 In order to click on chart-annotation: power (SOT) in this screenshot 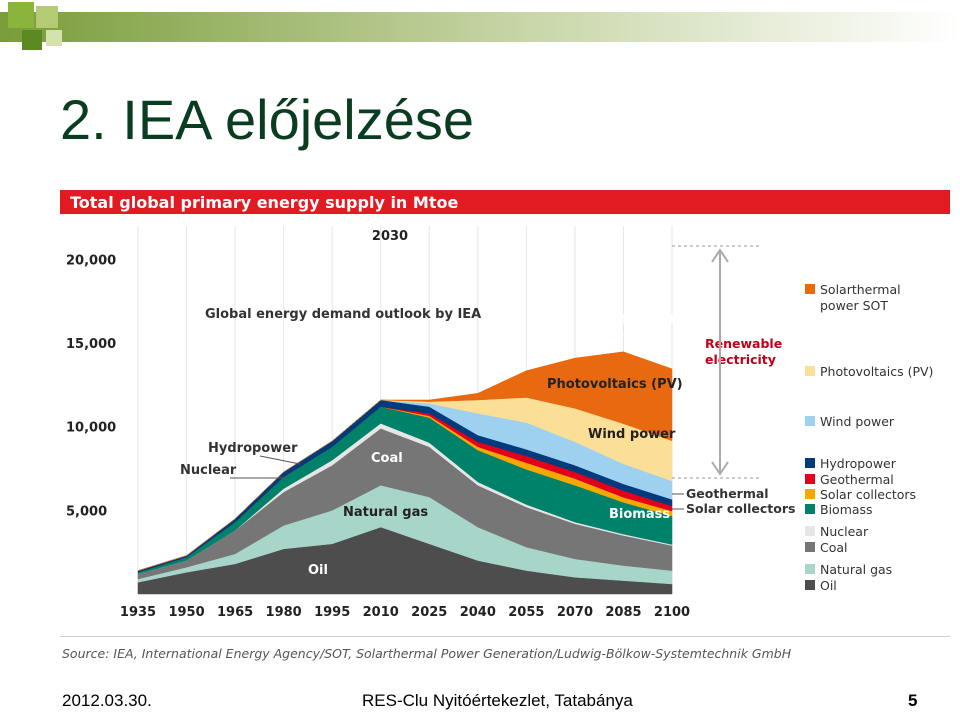, I will do `click(623, 337)`.